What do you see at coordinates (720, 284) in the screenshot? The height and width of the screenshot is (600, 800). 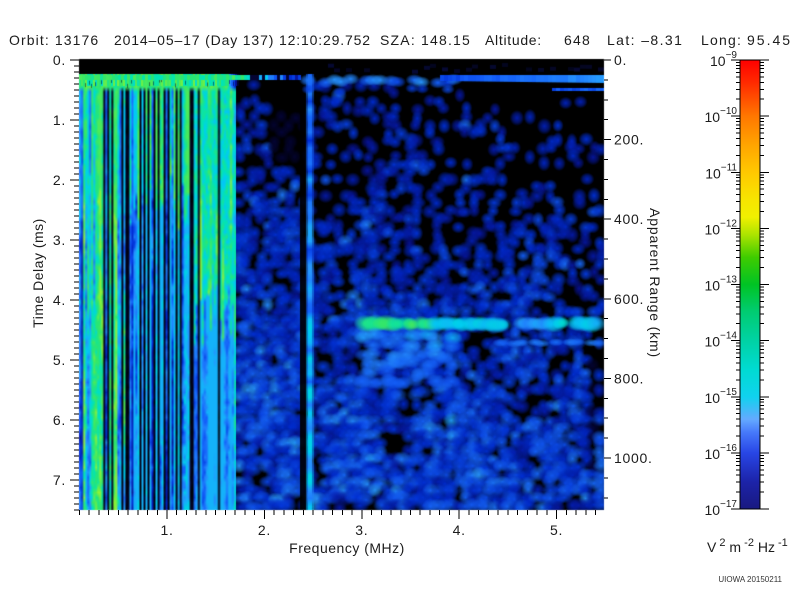 I see `svg-text: 10−13` at bounding box center [720, 284].